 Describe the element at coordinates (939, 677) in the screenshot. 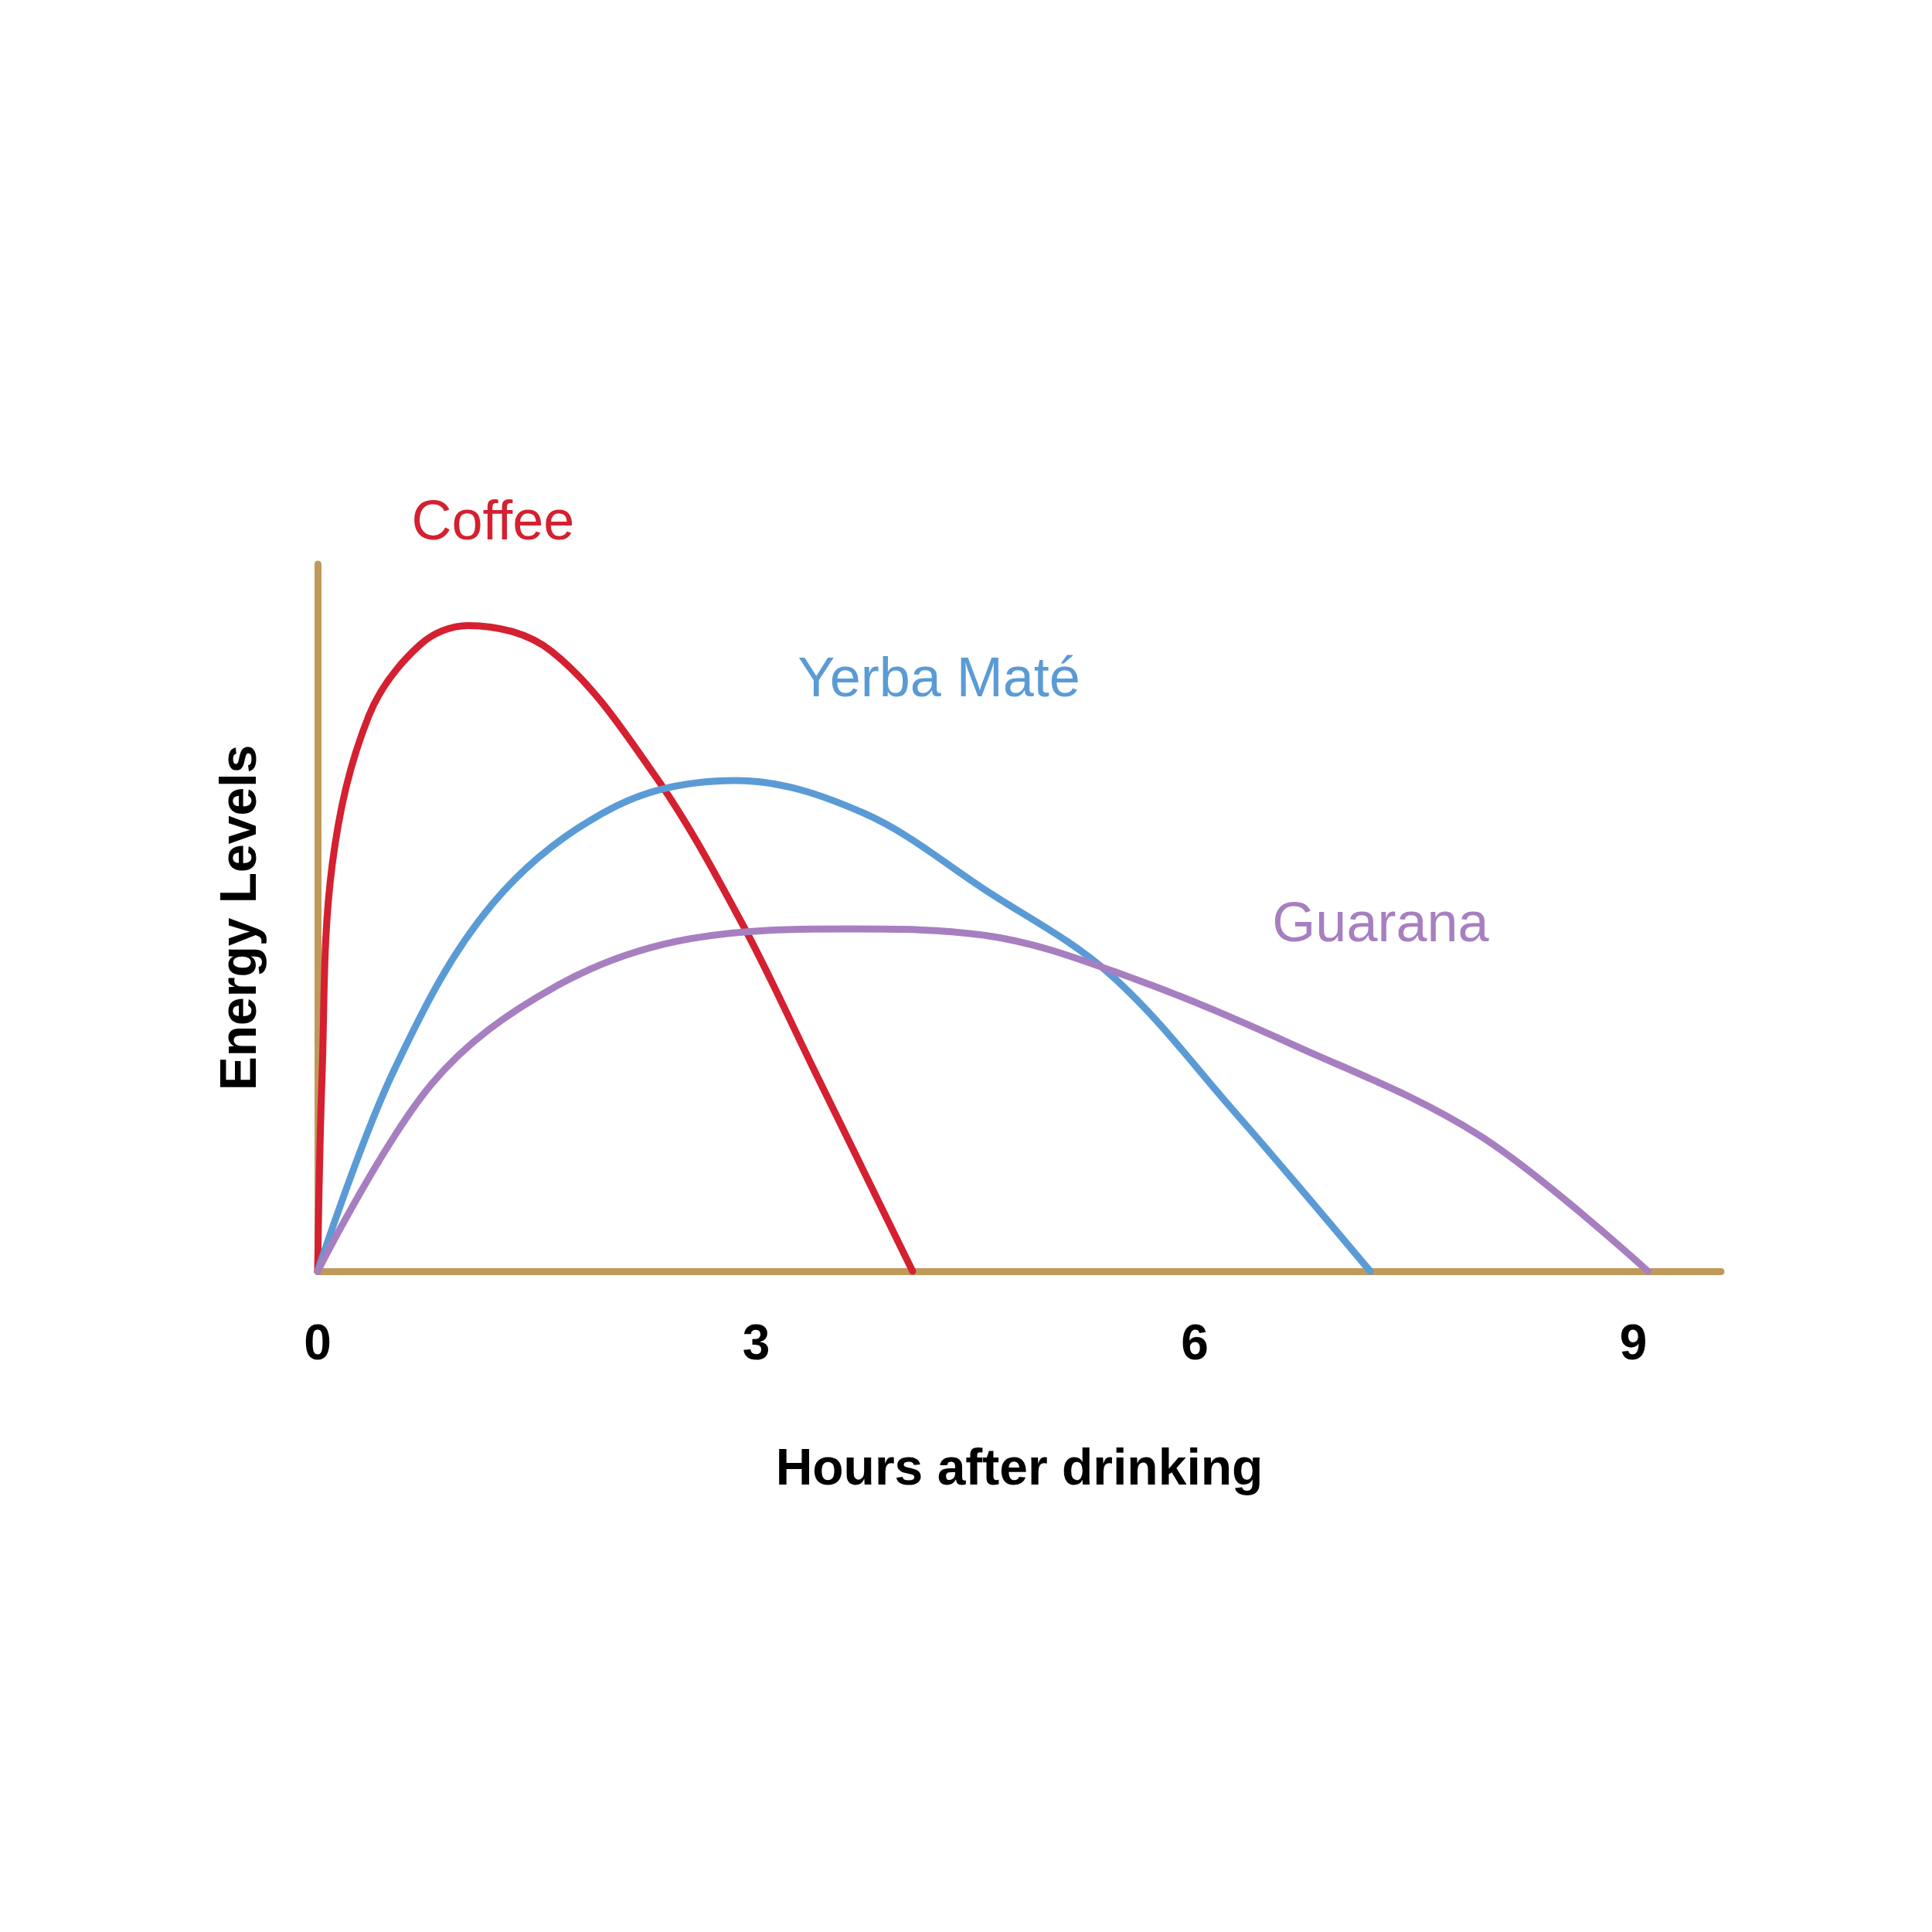

I see `series-label: Yerba Maté` at that location.